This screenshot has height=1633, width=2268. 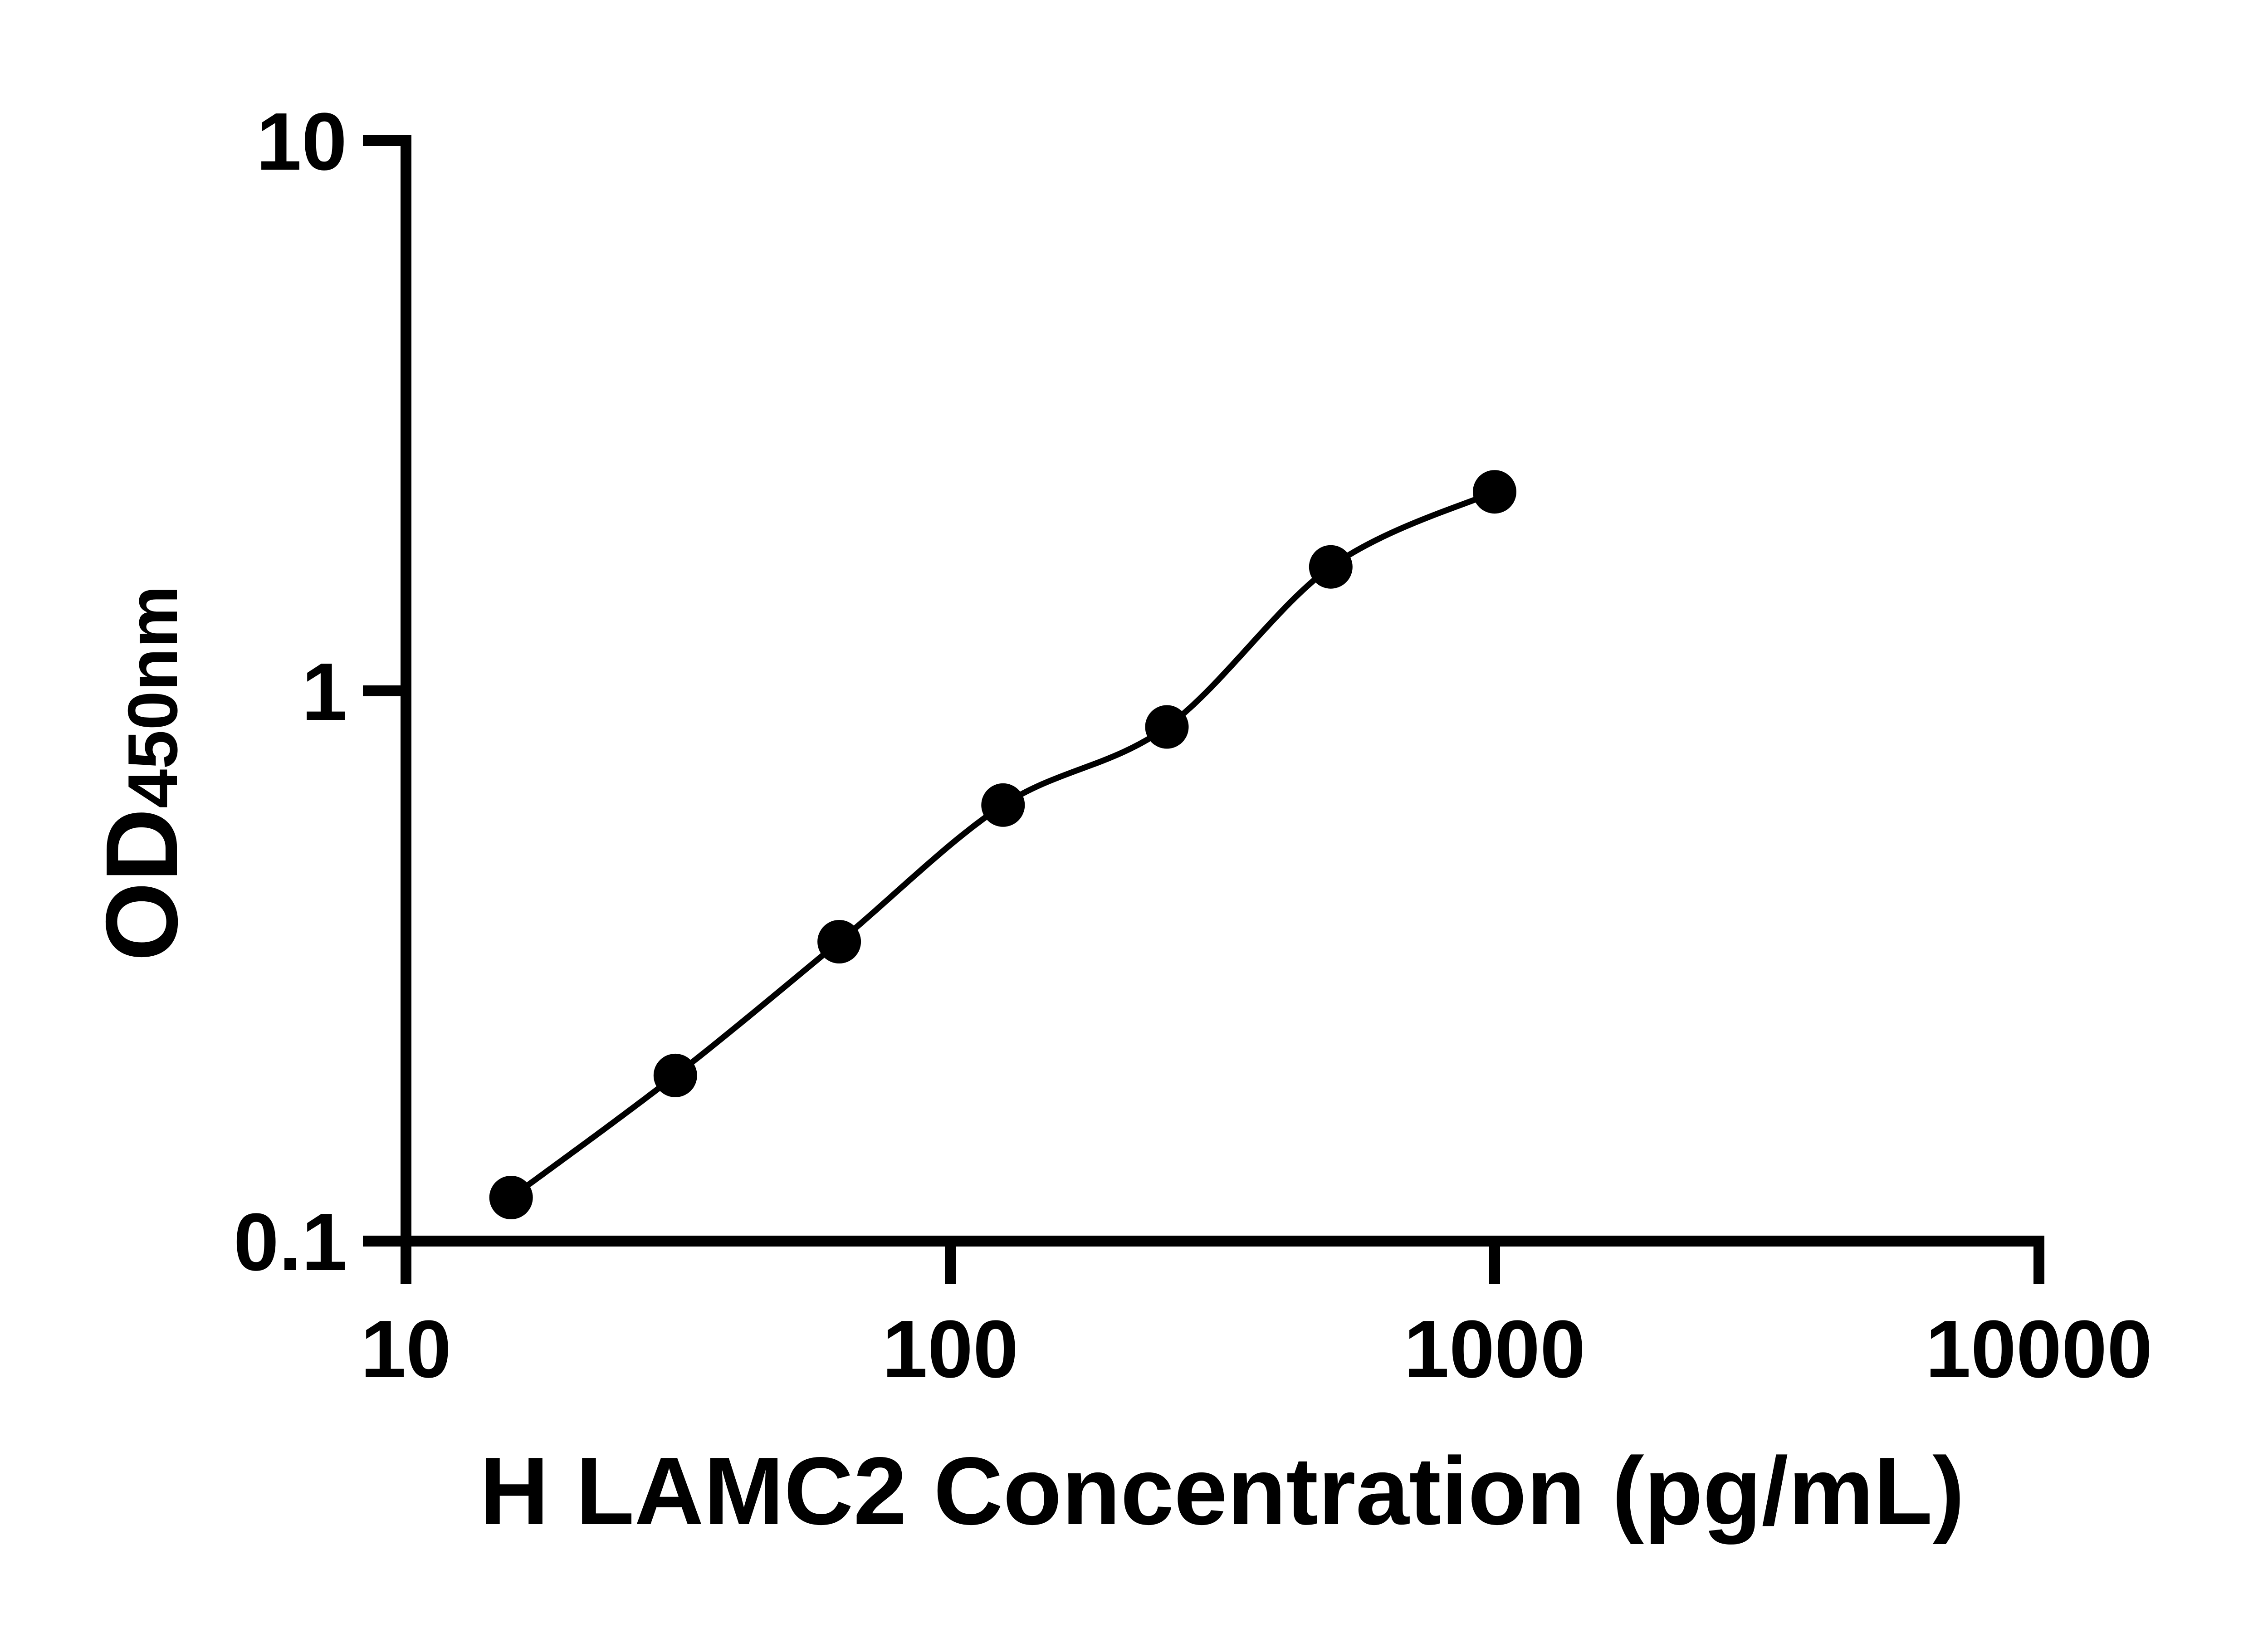 I want to click on x-tick-label-10000: 10000, so click(x=2040, y=1349).